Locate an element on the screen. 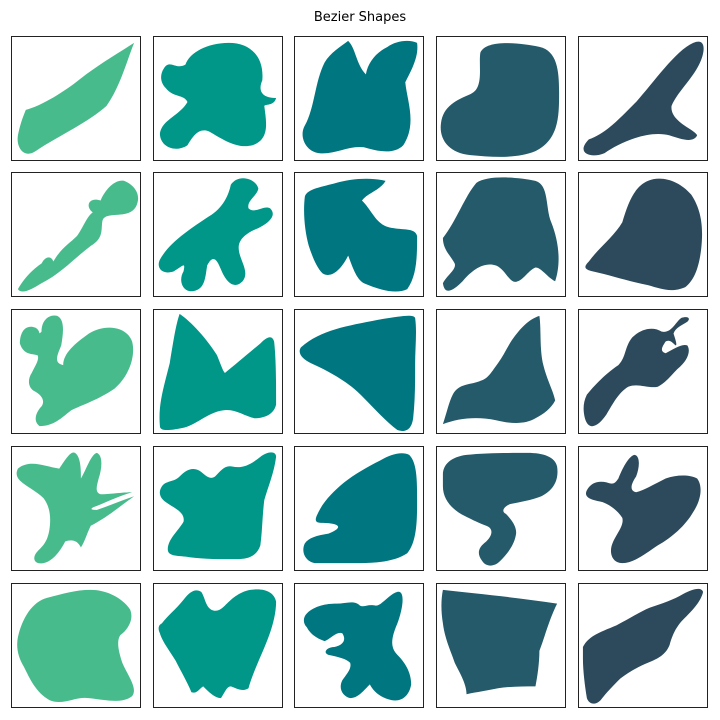 The image size is (720, 720). bezier-shape-r2-c4 is located at coordinates (500, 234).